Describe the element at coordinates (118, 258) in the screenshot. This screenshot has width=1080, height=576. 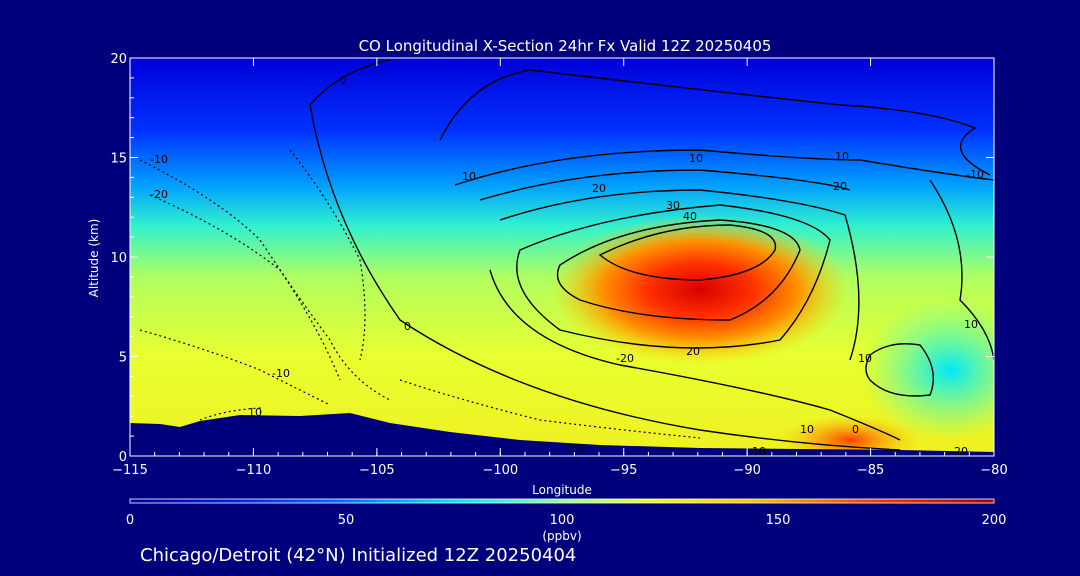
I see `y-tick-label: 10` at that location.